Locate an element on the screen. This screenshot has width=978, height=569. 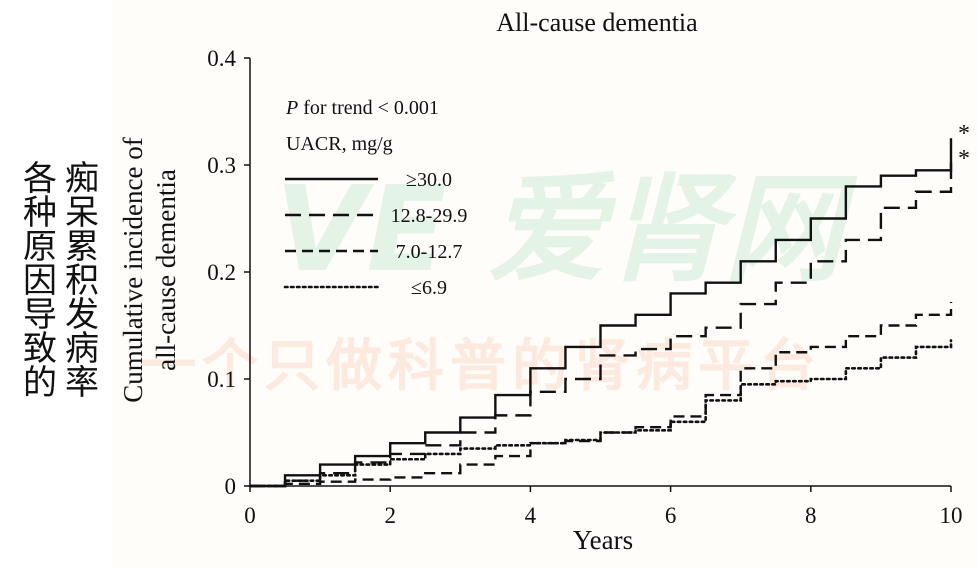
y-axis-ticks: 0 0.1 0.2 0.3 0.4 is located at coordinates (228, 272).